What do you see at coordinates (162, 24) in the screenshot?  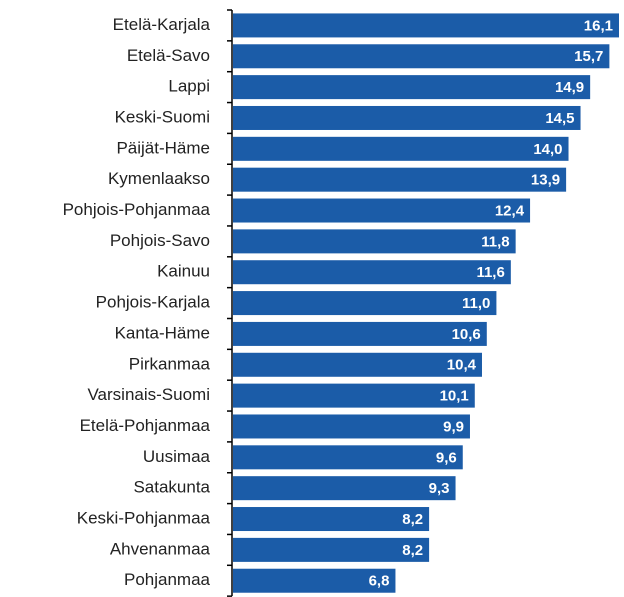 I see `category-label: Etelä-Karjala` at bounding box center [162, 24].